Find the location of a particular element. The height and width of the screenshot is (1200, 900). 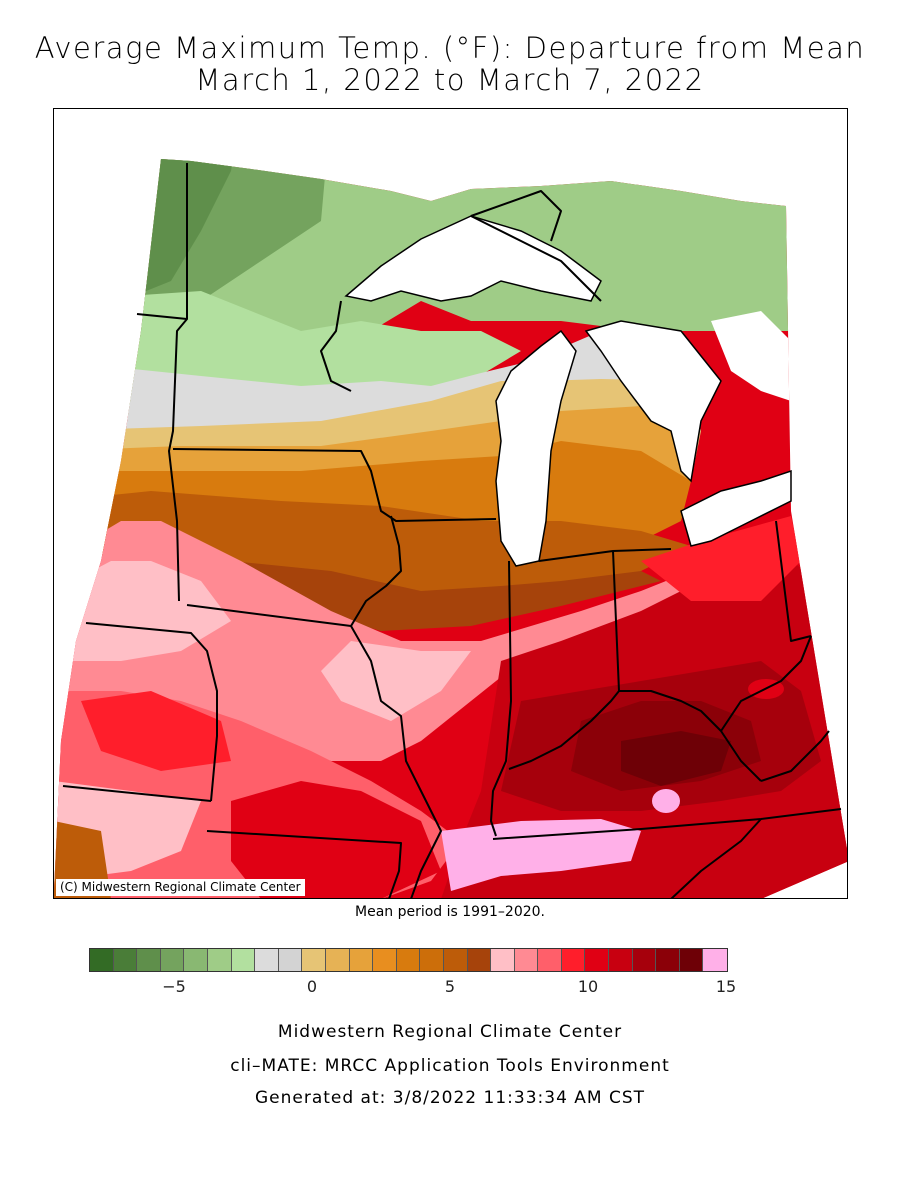

copyright-label: (C) Midwestern Regional Climate Center is located at coordinates (180, 887).